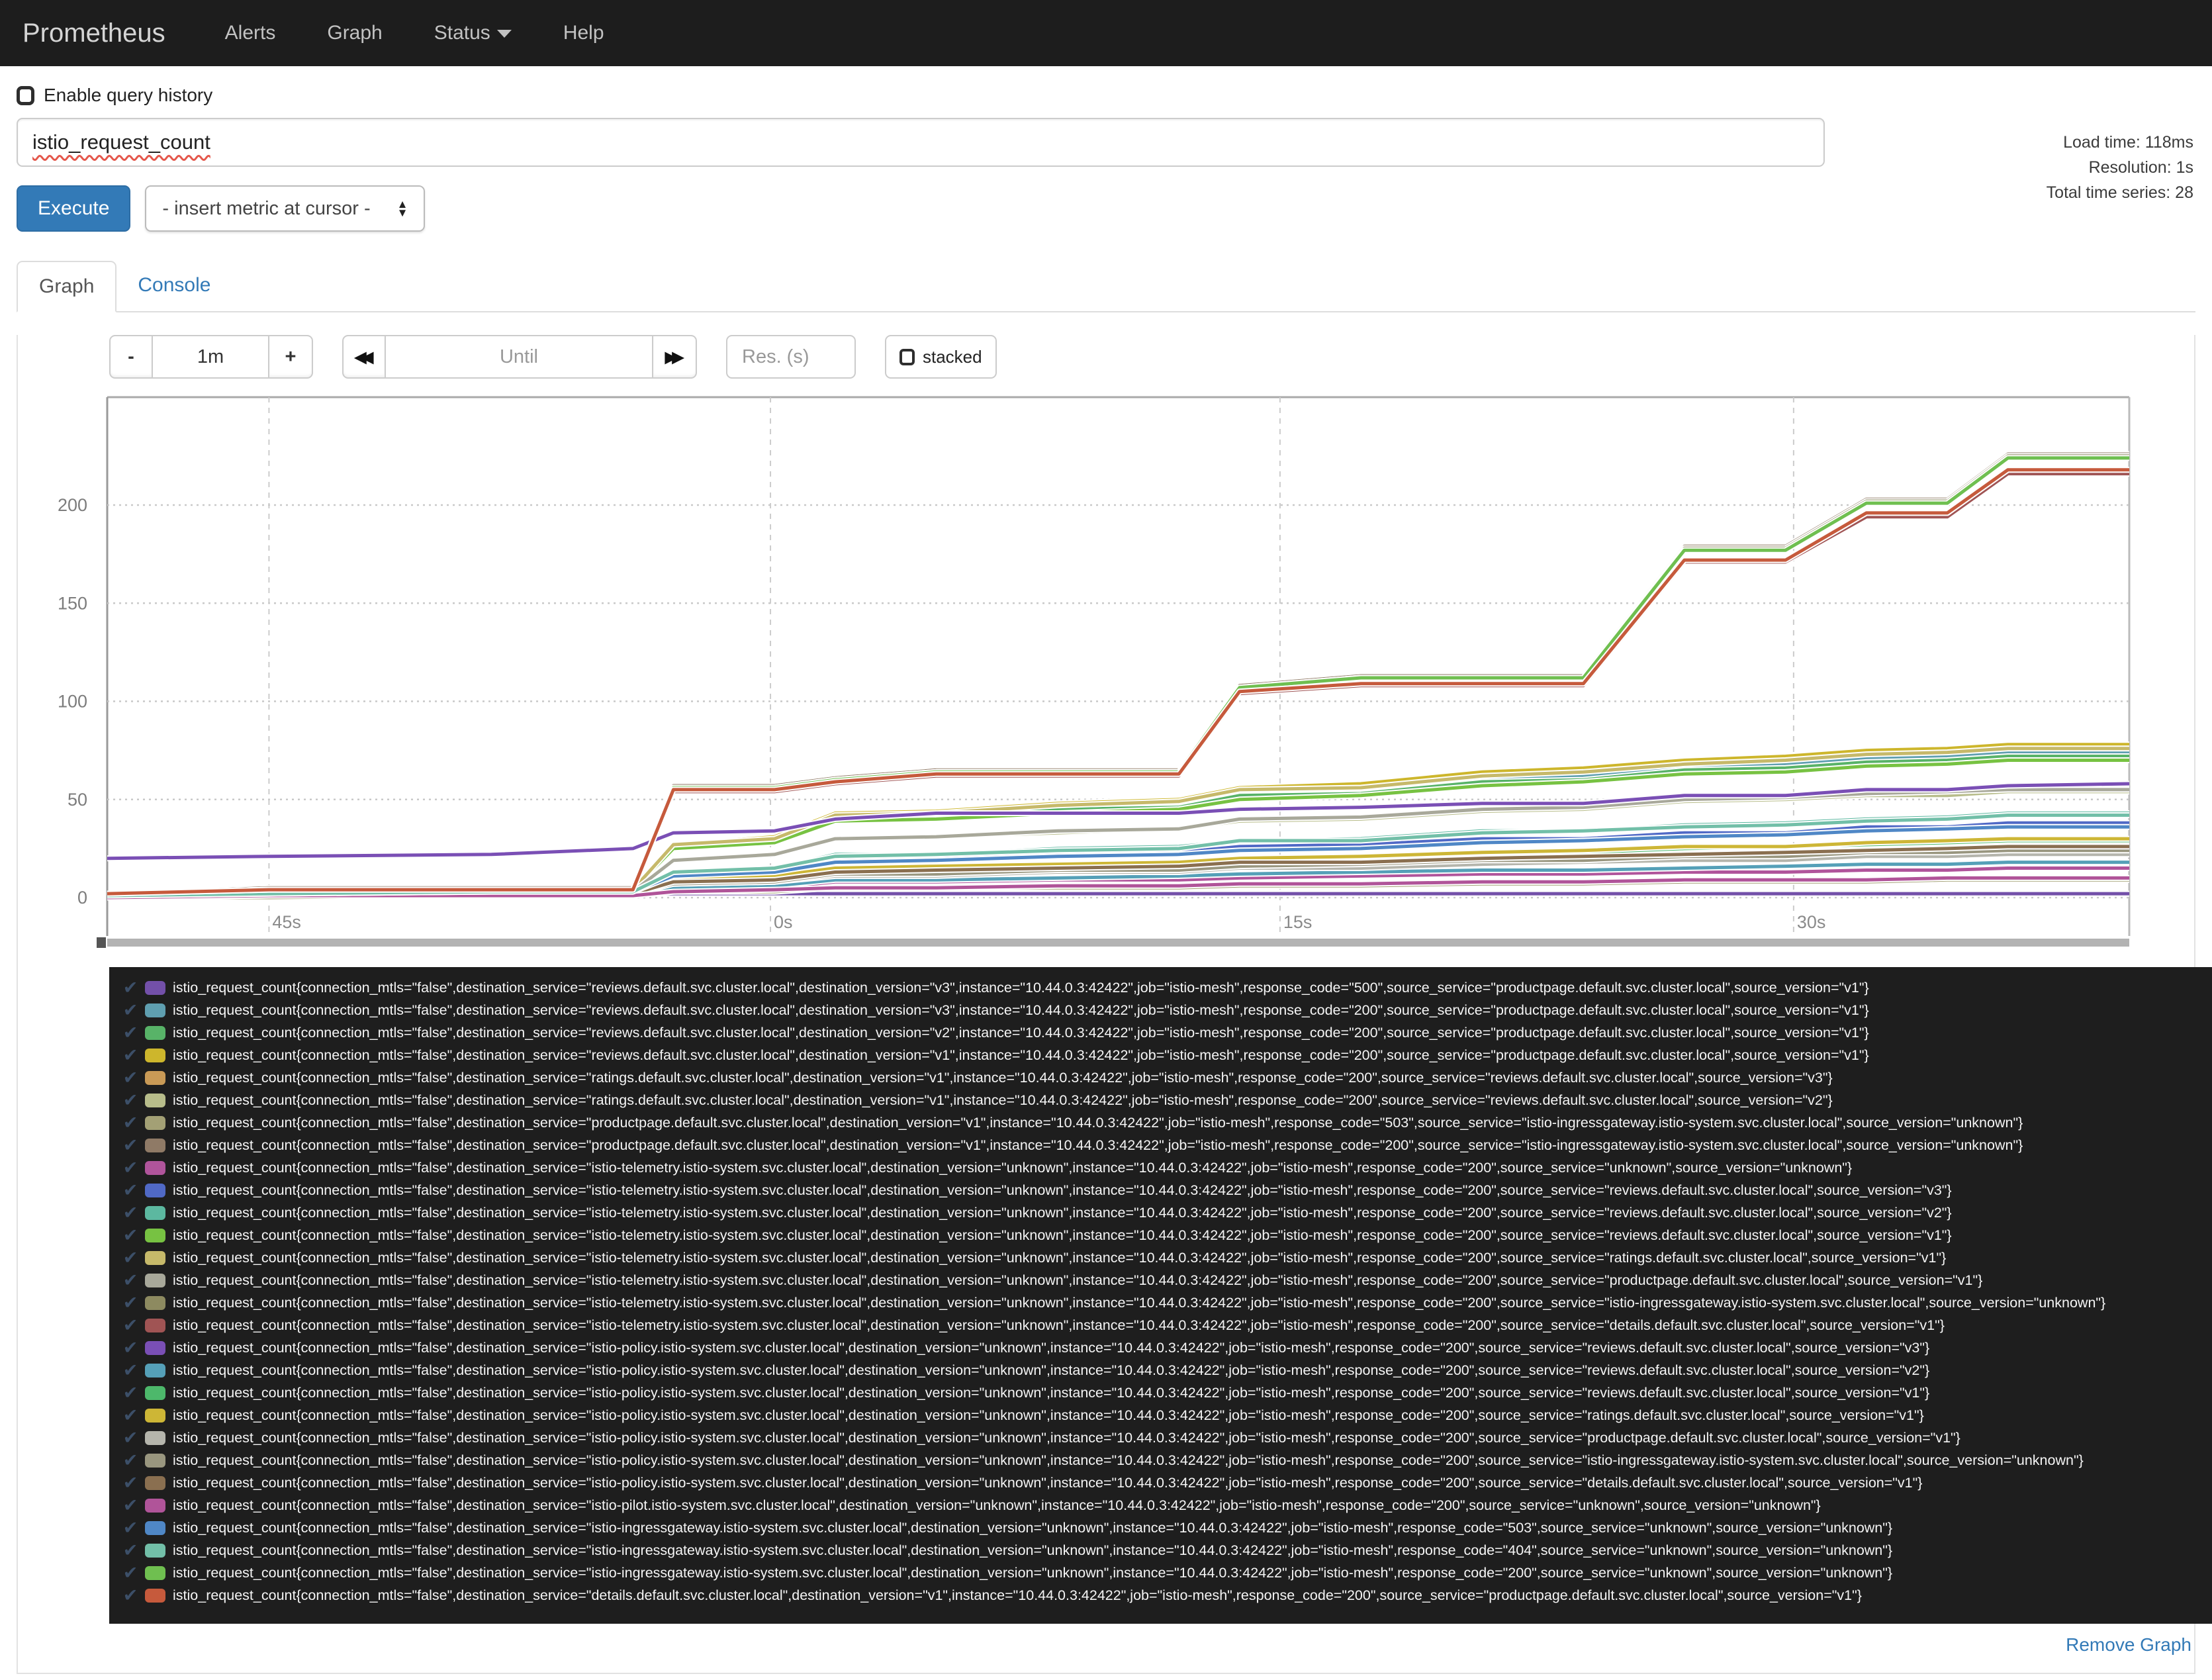  Describe the element at coordinates (131, 357) in the screenshot. I see `range-decrease-button: -` at that location.